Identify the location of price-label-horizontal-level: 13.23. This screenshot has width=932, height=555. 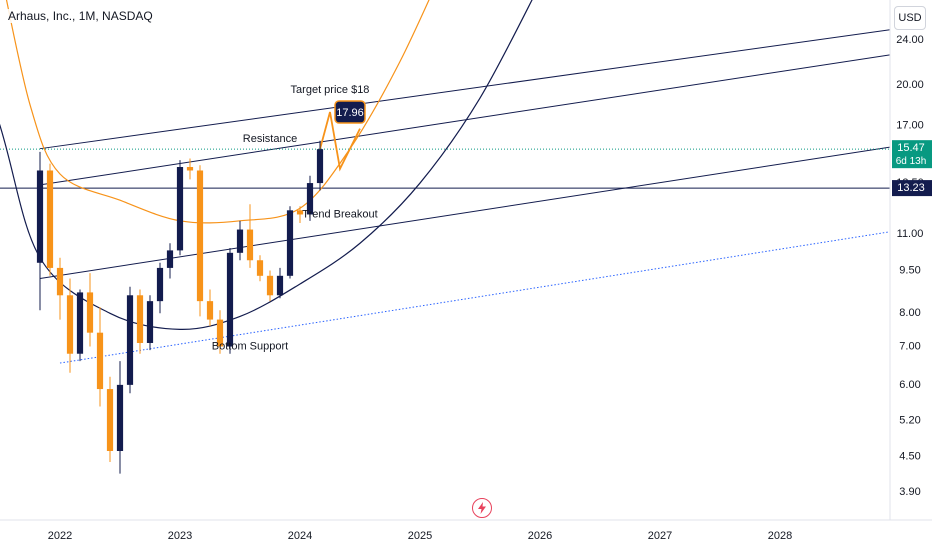
(912, 188).